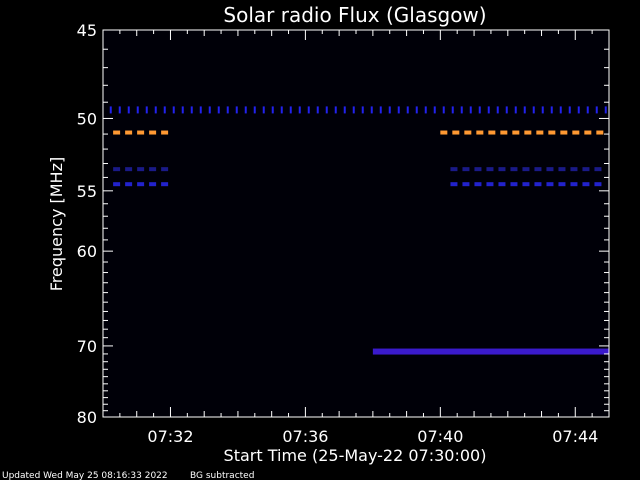 Image resolution: width=640 pixels, height=480 pixels. What do you see at coordinates (56, 224) in the screenshot?
I see `y-axis-label: Frequency [MHz]` at bounding box center [56, 224].